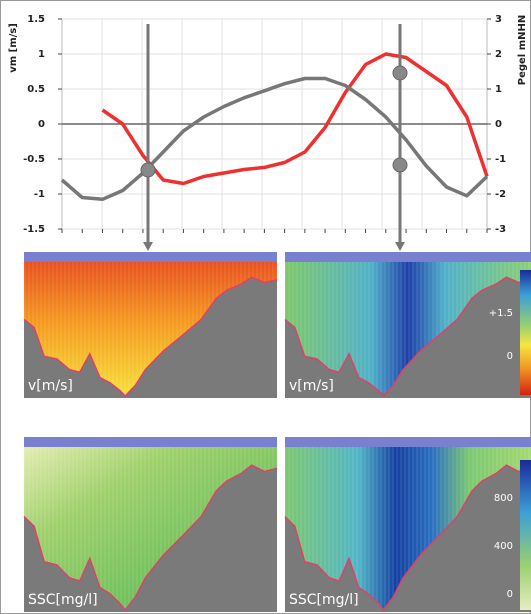  Describe the element at coordinates (498, 19) in the screenshot. I see `y2-tick-label: 3` at that location.